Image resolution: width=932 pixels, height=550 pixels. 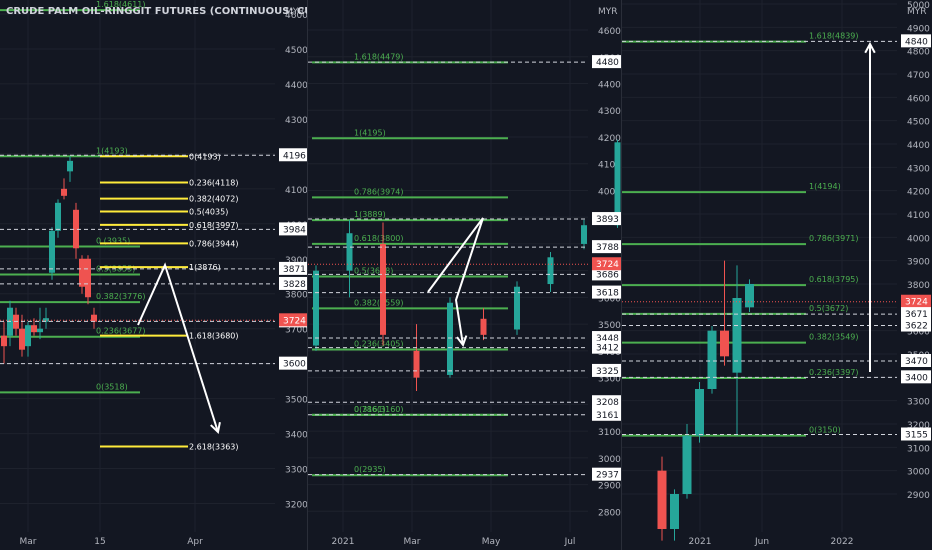 What do you see at coordinates (491, 542) in the screenshot?
I see `x-tick-label: May` at bounding box center [491, 542].